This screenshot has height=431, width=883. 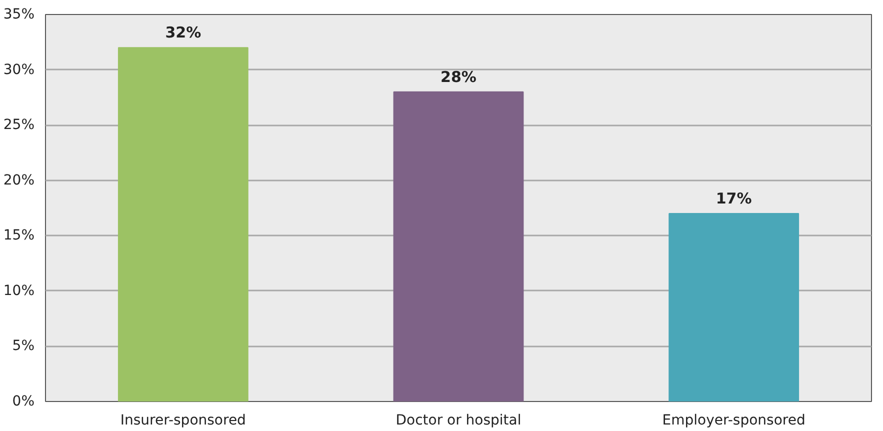 I want to click on y-tick-label: 20%, so click(x=19, y=180).